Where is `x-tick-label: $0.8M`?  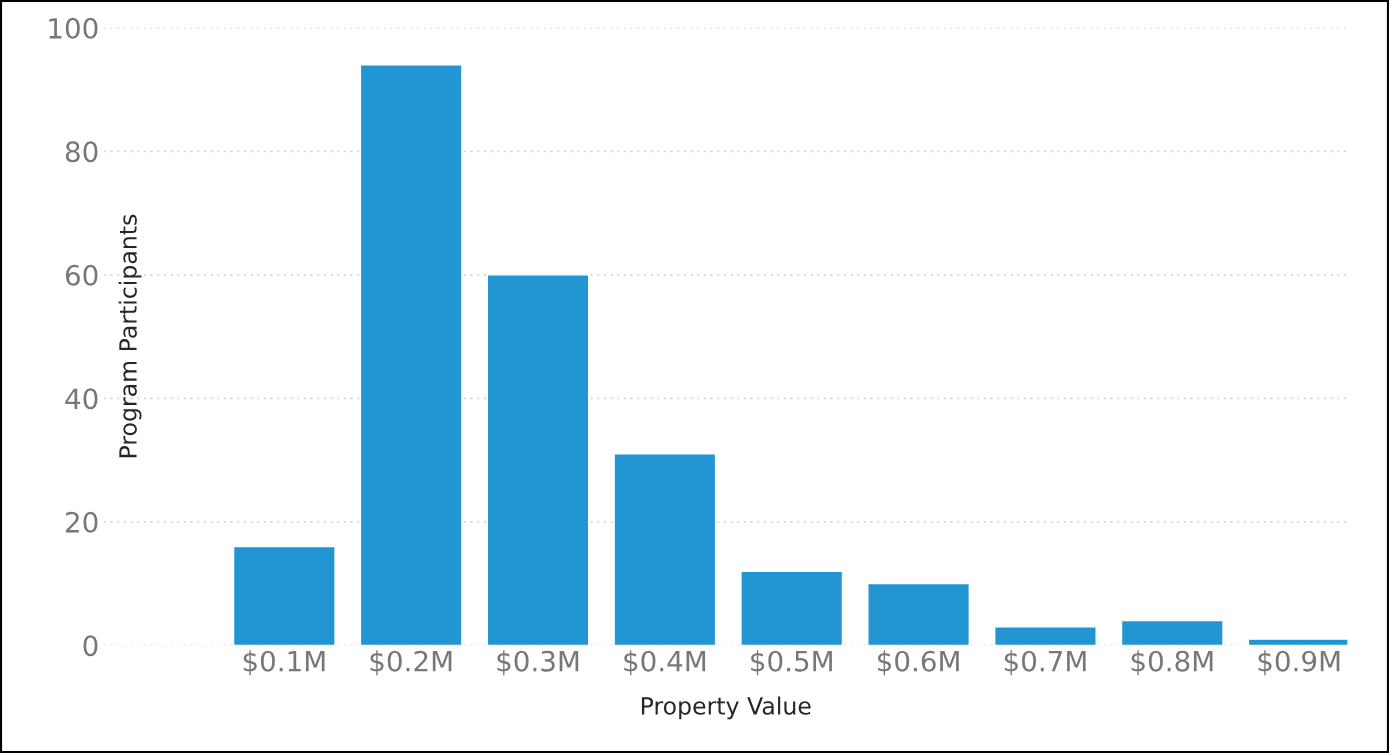 x-tick-label: $0.8M is located at coordinates (1172, 663).